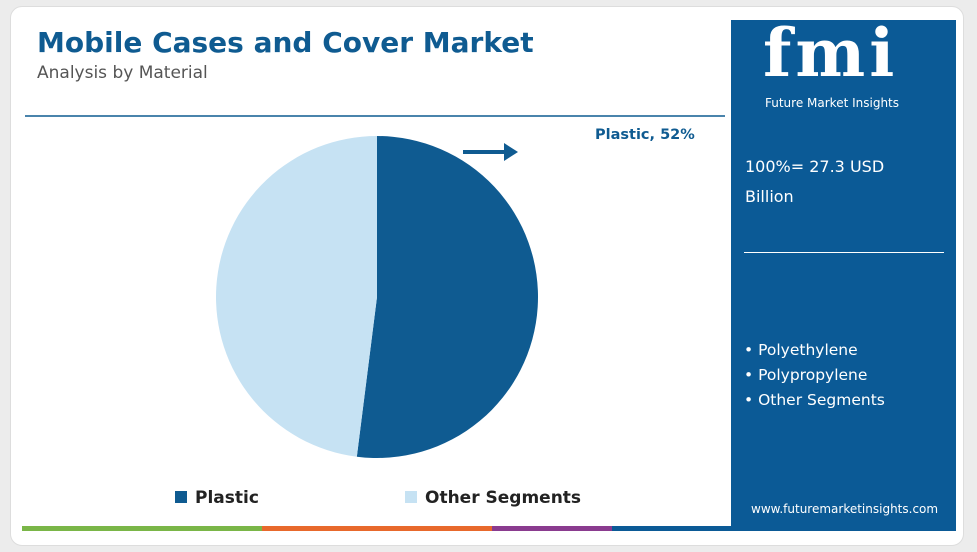 The height and width of the screenshot is (552, 977). I want to click on logo-tagline: Future Market Insights, so click(832, 103).